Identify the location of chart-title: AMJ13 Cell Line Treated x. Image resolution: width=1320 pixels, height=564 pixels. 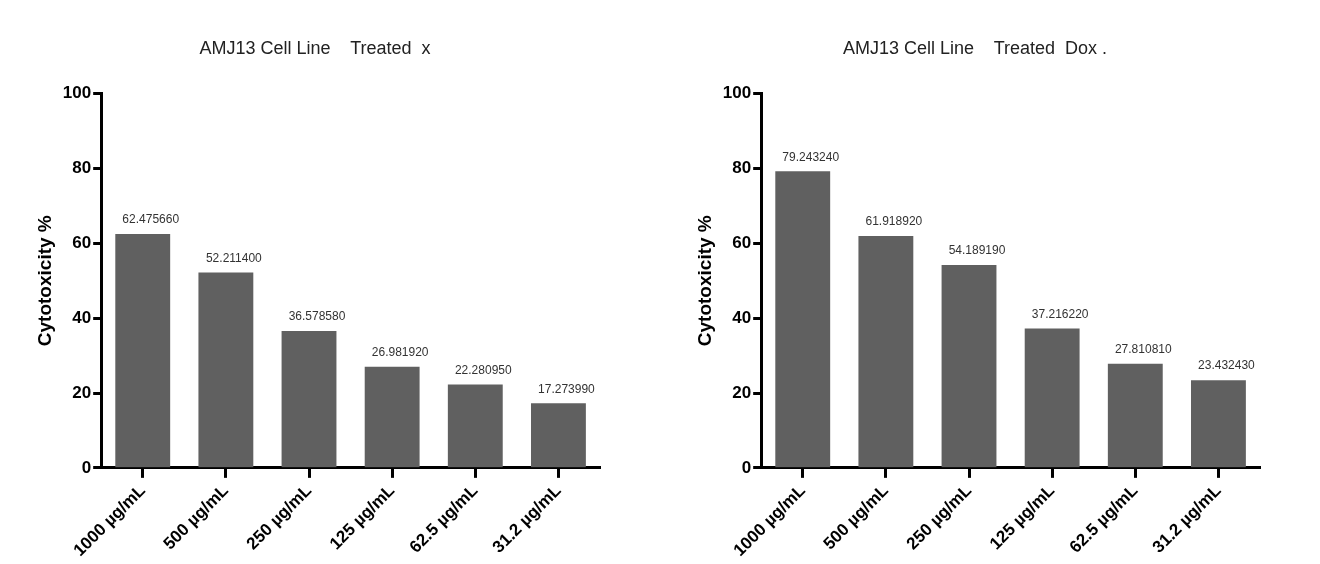
(315, 47).